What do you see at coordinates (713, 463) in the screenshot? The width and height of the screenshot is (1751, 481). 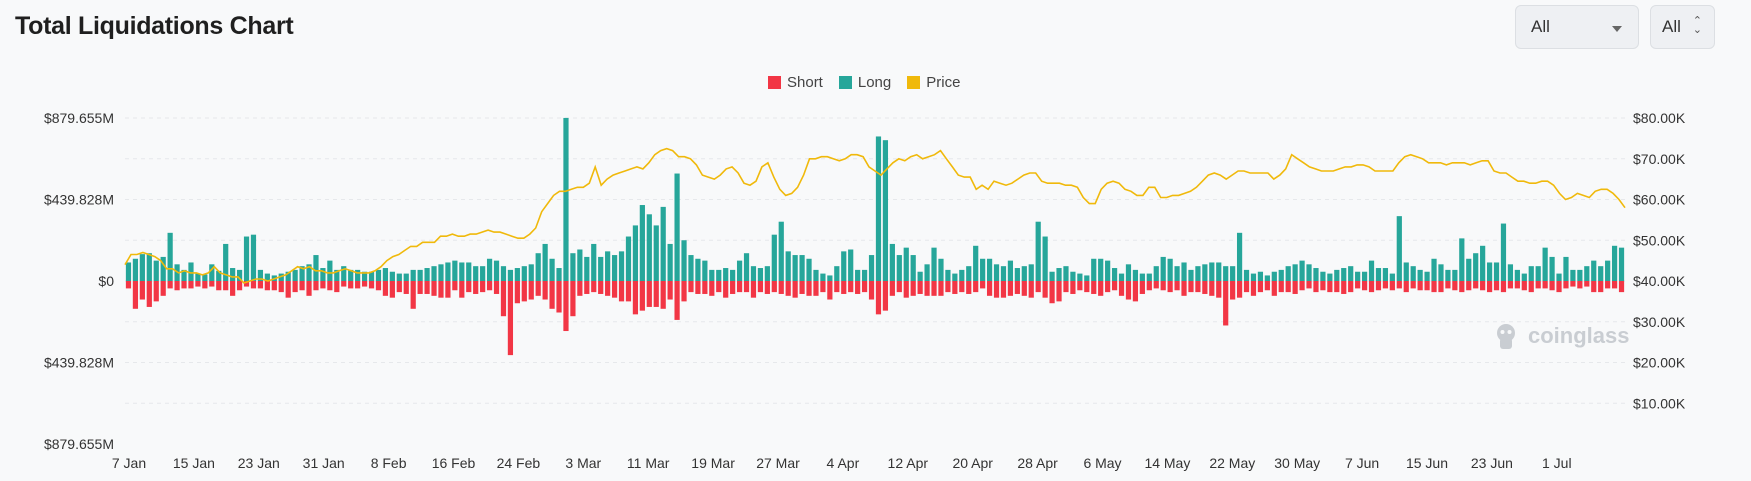 I see `x-tick-label: 19 Mar` at bounding box center [713, 463].